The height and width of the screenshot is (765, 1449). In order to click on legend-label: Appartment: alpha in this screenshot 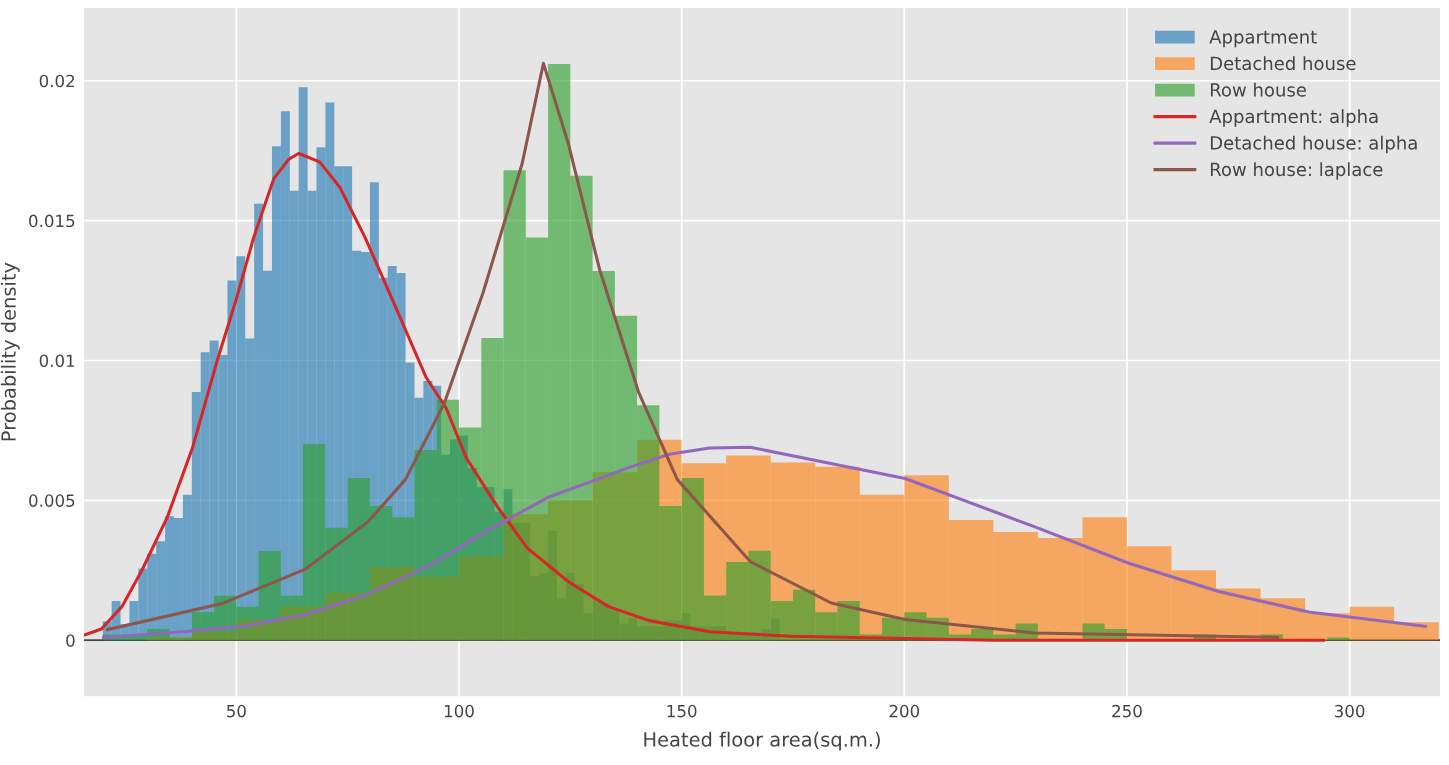, I will do `click(1293, 118)`.